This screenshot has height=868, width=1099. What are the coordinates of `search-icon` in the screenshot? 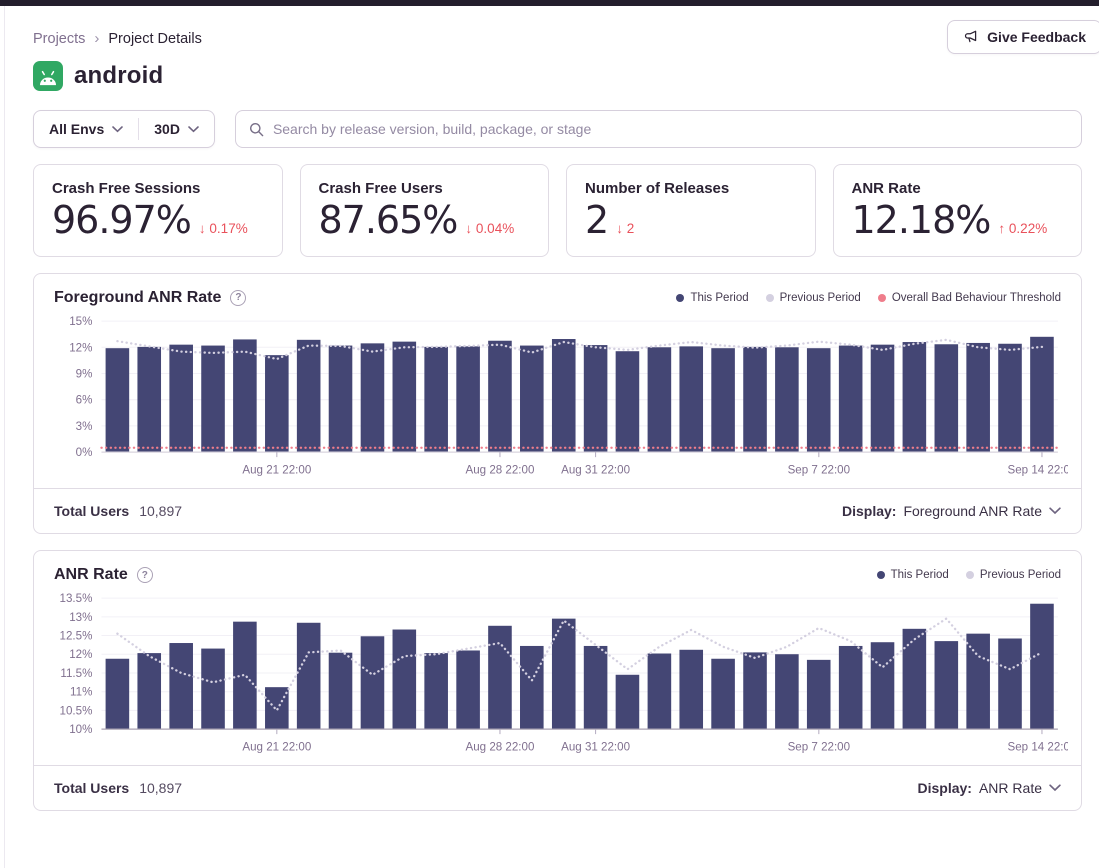 It's located at (256, 129).